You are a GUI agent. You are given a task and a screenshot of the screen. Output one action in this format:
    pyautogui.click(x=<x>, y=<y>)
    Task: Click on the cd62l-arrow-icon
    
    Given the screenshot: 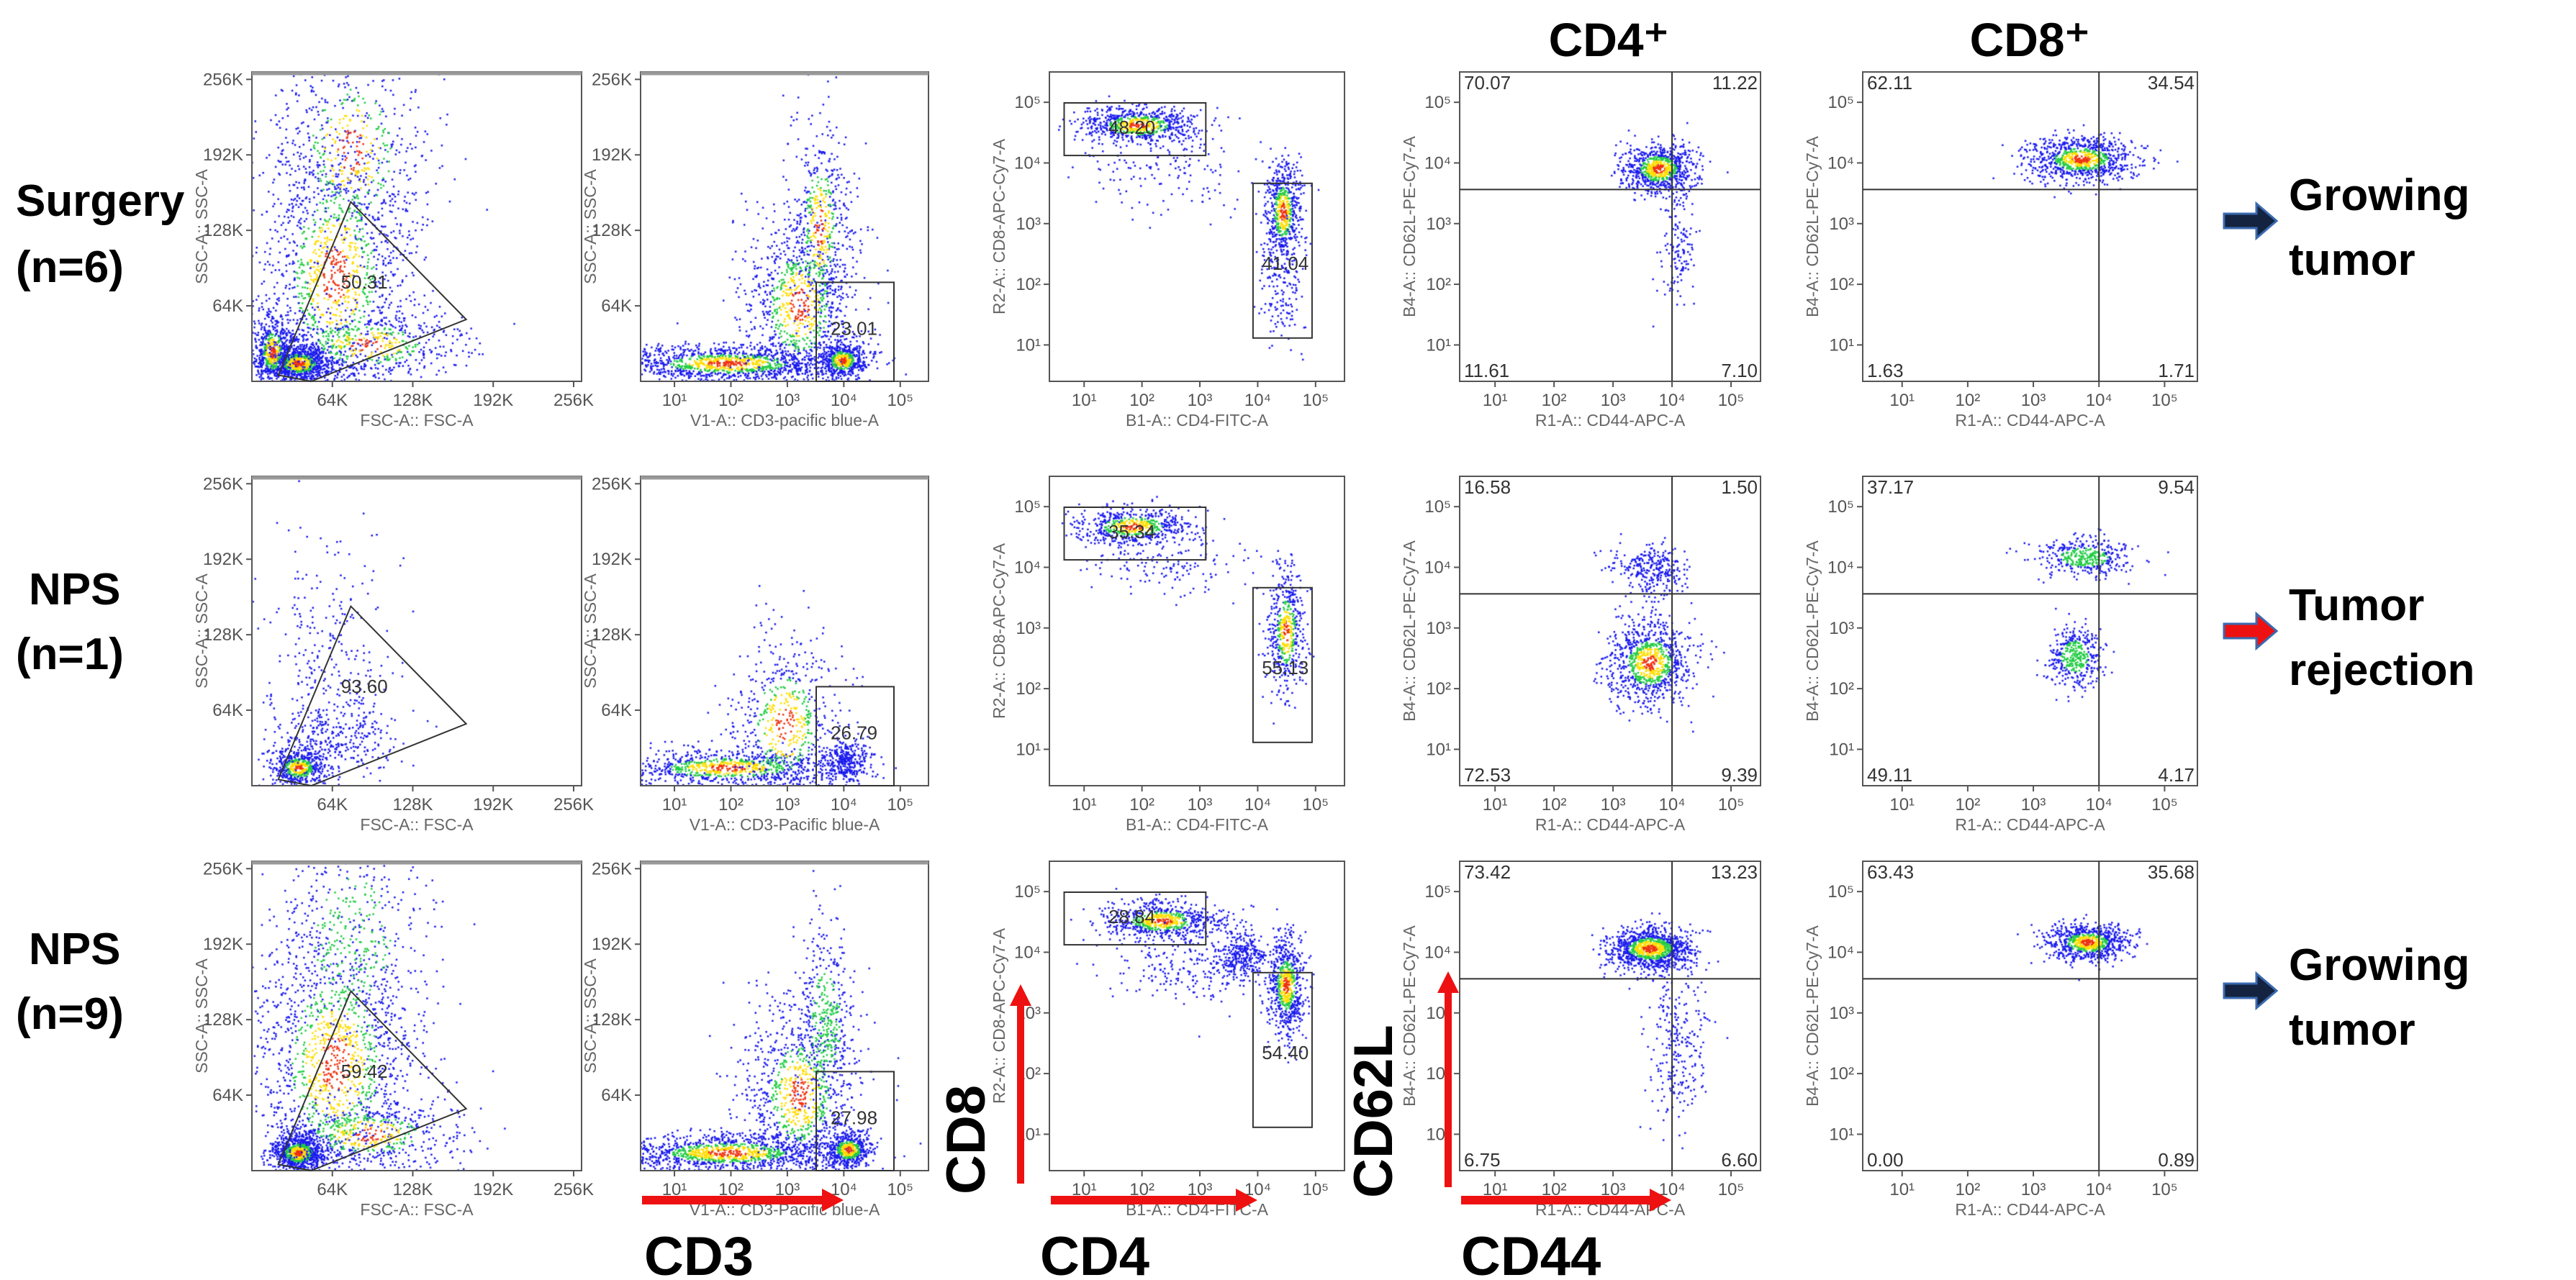 What is the action you would take?
    pyautogui.click(x=1448, y=1079)
    